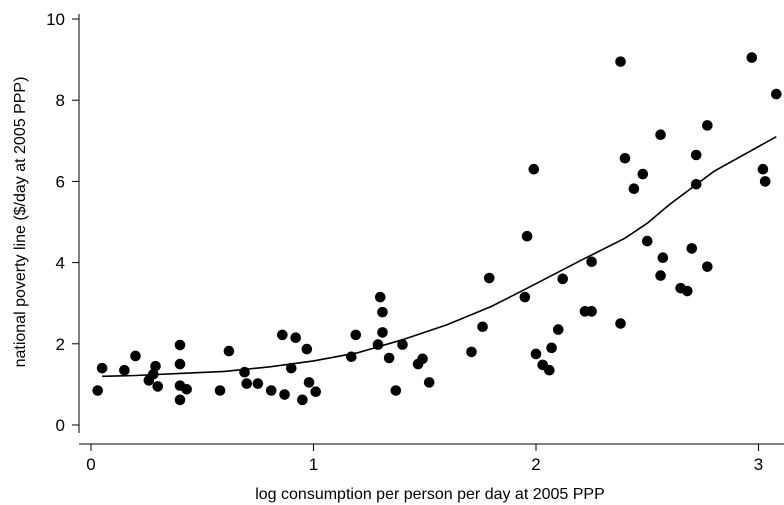  Describe the element at coordinates (424, 459) in the screenshot. I see `x-ticks: 0 1 2 3` at that location.